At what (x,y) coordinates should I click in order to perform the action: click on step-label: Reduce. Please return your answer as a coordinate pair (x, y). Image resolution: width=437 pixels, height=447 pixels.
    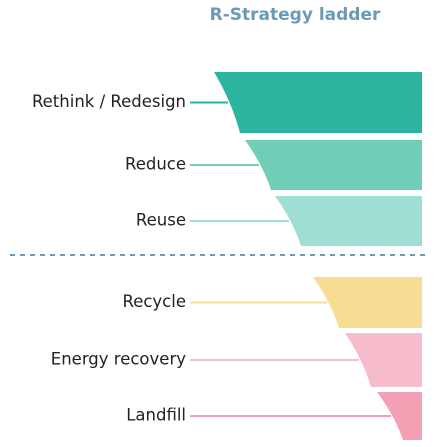
    Looking at the image, I should click on (155, 164).